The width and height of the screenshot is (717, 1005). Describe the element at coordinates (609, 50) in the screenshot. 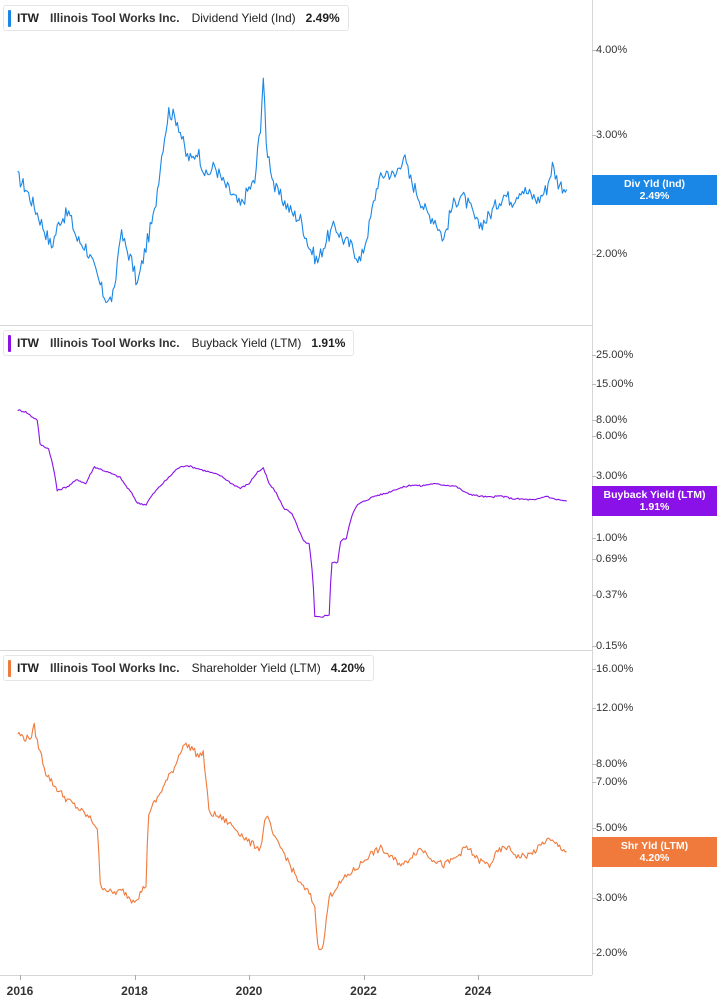

I see `y-tick-label: 4.00%` at that location.